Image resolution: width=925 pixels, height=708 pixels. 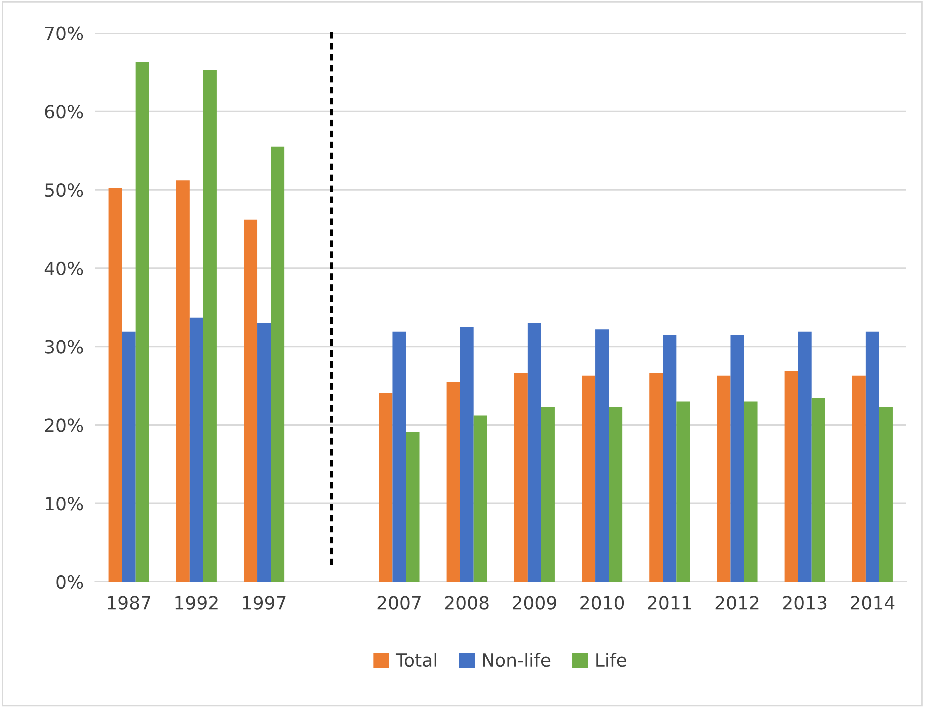 I want to click on x-tick-label: 2010, so click(x=602, y=603).